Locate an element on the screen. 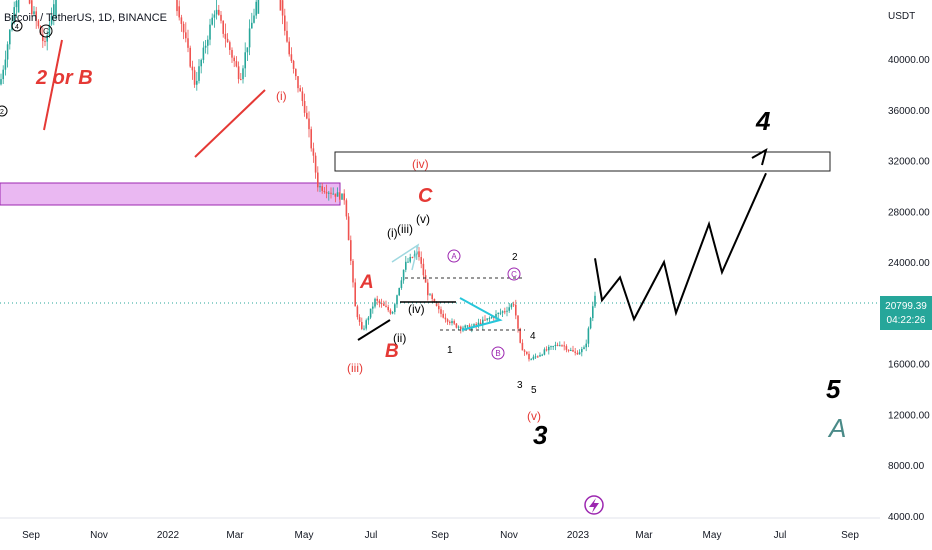  circle-label-b: B is located at coordinates (498, 353).